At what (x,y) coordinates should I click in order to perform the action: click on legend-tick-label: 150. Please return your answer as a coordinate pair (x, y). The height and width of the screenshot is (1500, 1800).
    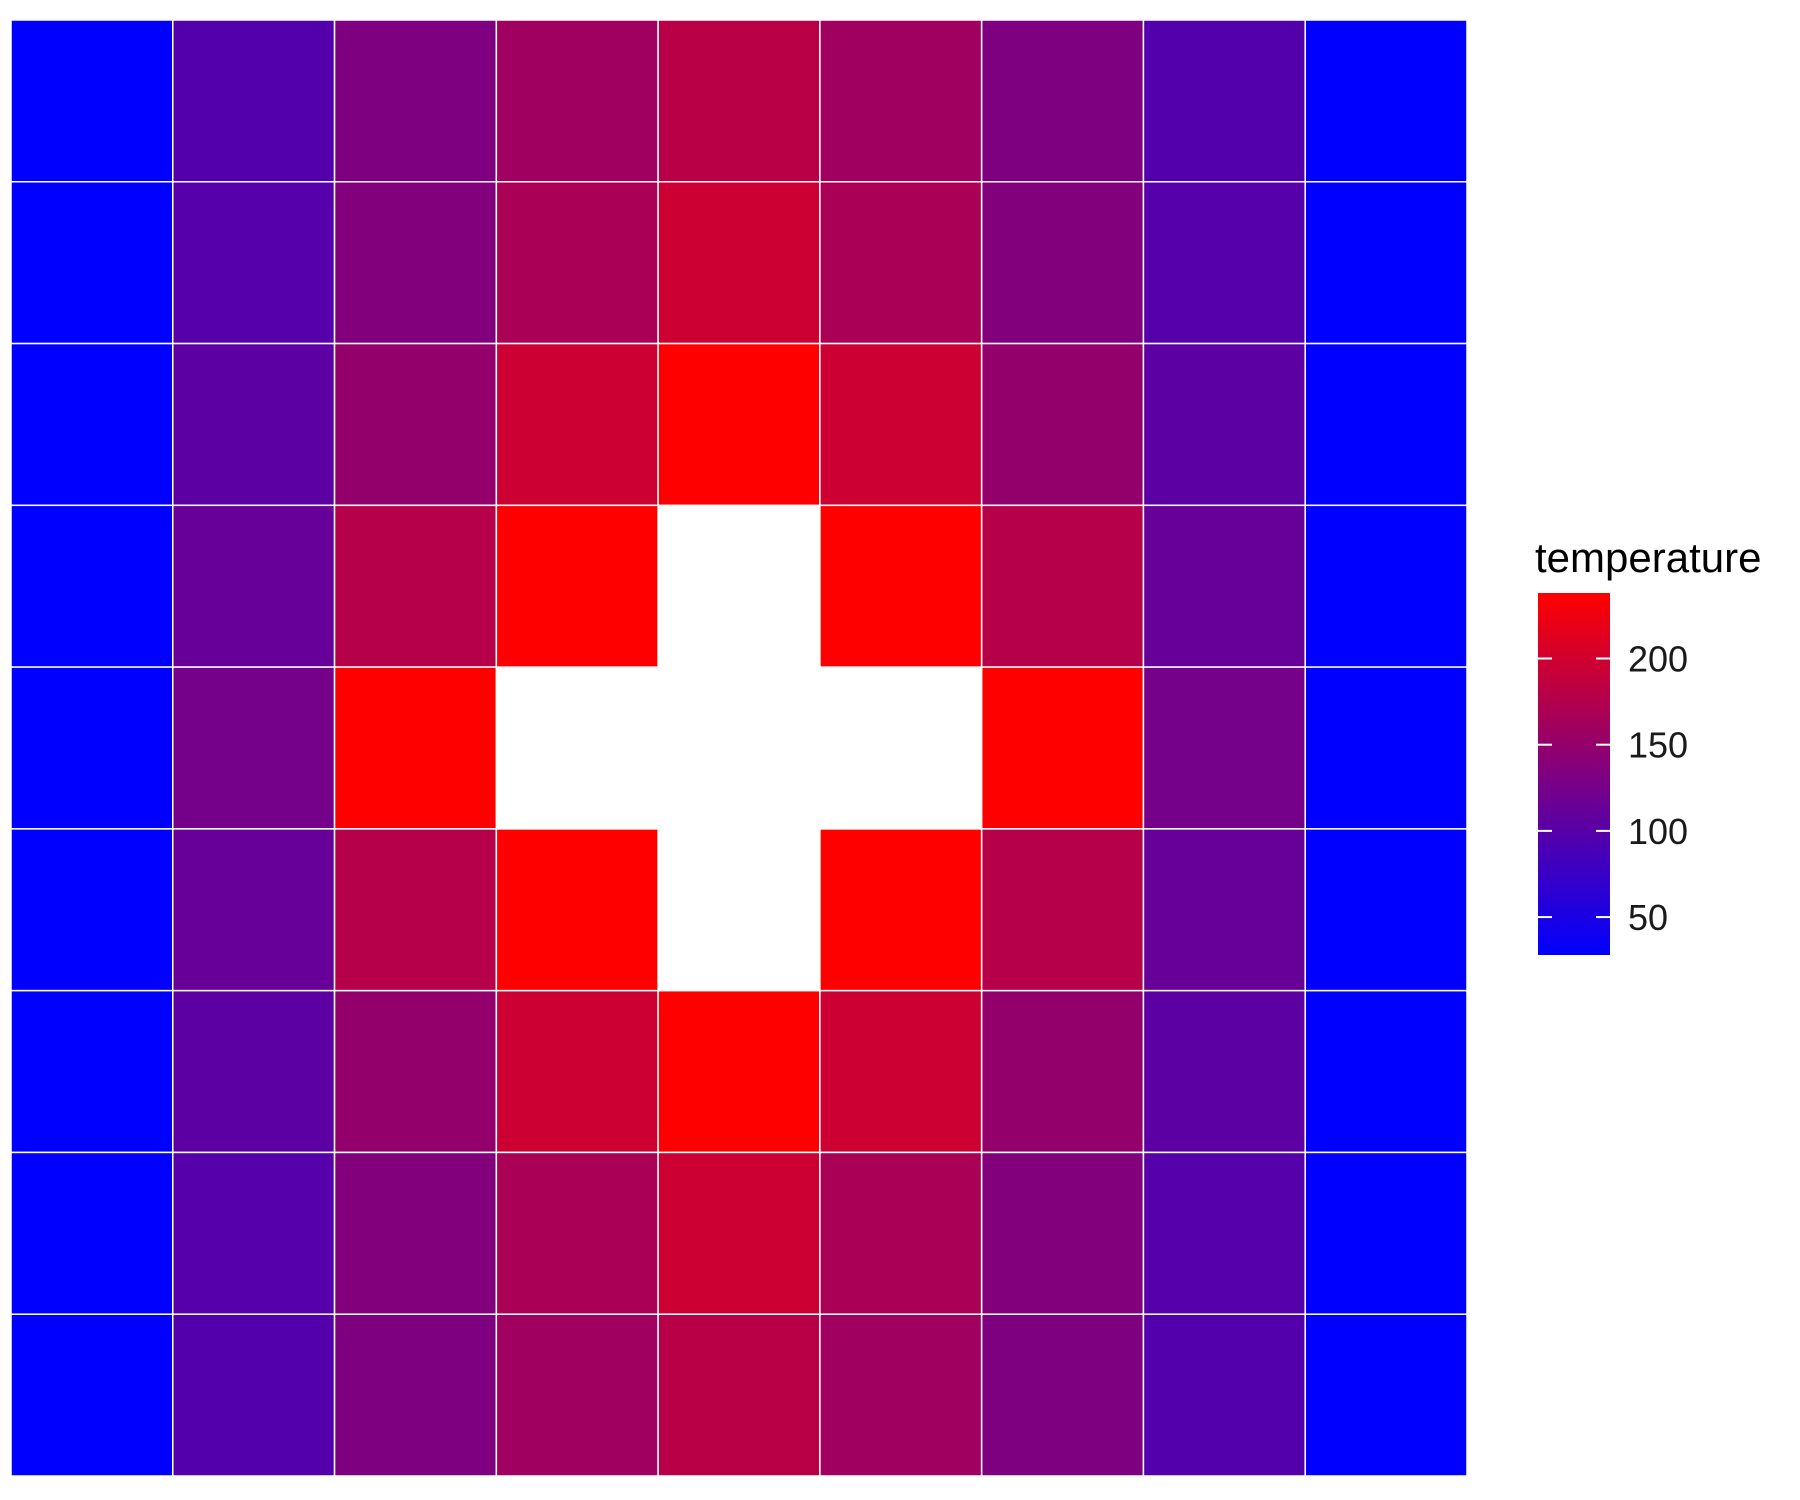
    Looking at the image, I should click on (1658, 745).